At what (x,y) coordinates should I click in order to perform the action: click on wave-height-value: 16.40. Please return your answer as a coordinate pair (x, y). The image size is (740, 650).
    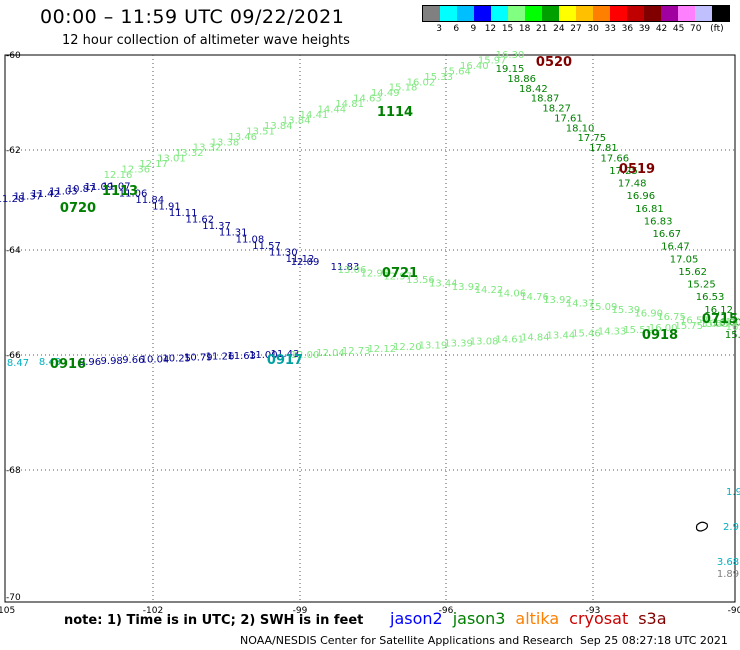
    Looking at the image, I should click on (474, 66).